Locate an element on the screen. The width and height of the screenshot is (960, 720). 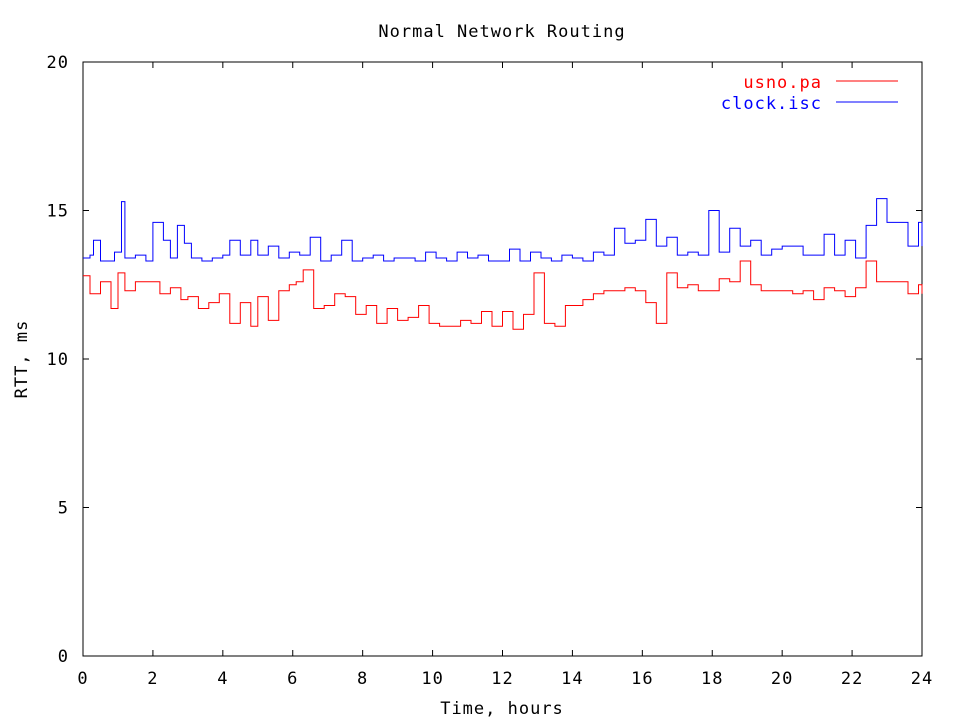
x-tick-label: 14 is located at coordinates (572, 679).